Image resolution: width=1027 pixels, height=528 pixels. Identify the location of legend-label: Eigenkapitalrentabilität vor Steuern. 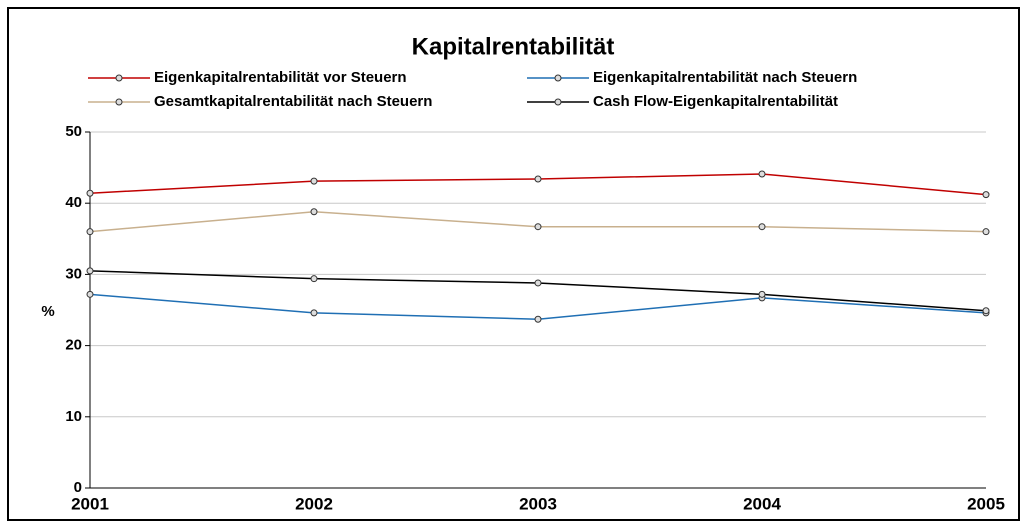
(280, 77).